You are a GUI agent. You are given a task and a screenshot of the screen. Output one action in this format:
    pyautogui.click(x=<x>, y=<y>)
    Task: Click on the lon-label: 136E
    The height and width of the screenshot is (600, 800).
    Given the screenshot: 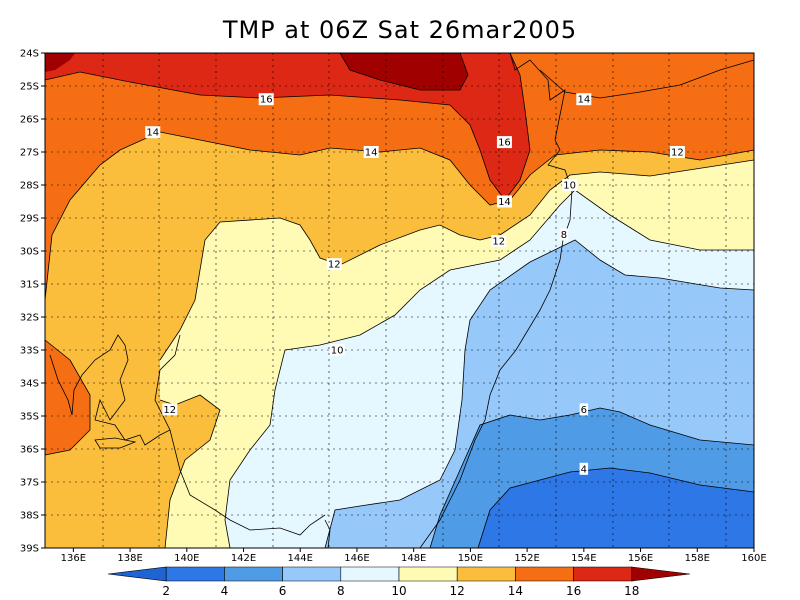 What is the action you would take?
    pyautogui.click(x=73, y=558)
    